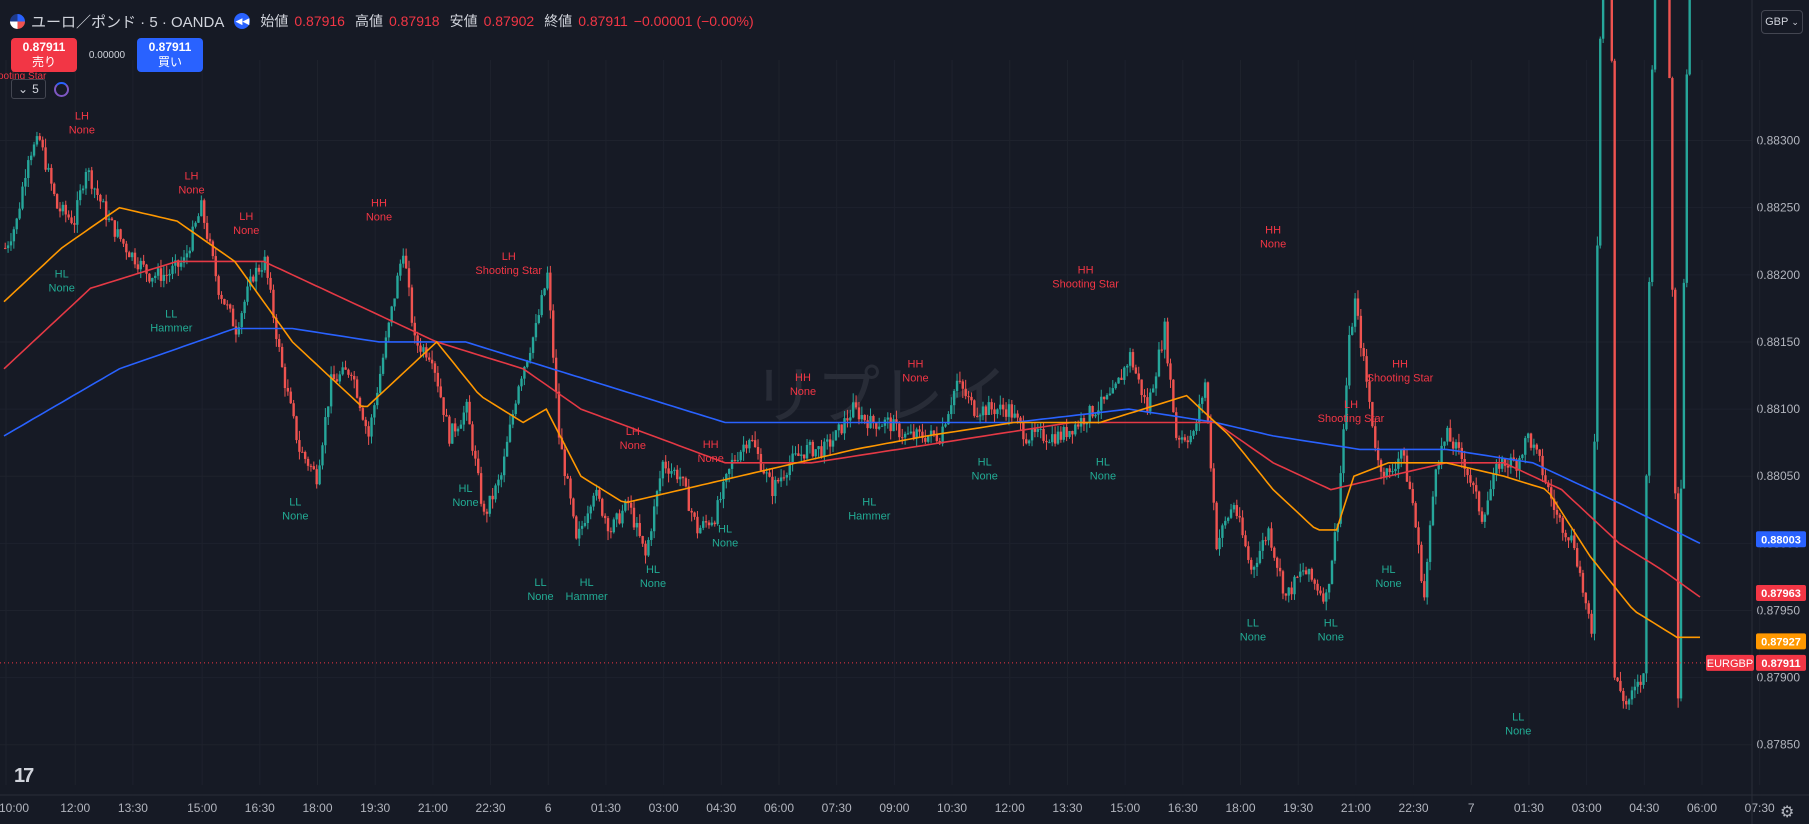  What do you see at coordinates (242, 21) in the screenshot?
I see `replay-icon: ◀◀` at bounding box center [242, 21].